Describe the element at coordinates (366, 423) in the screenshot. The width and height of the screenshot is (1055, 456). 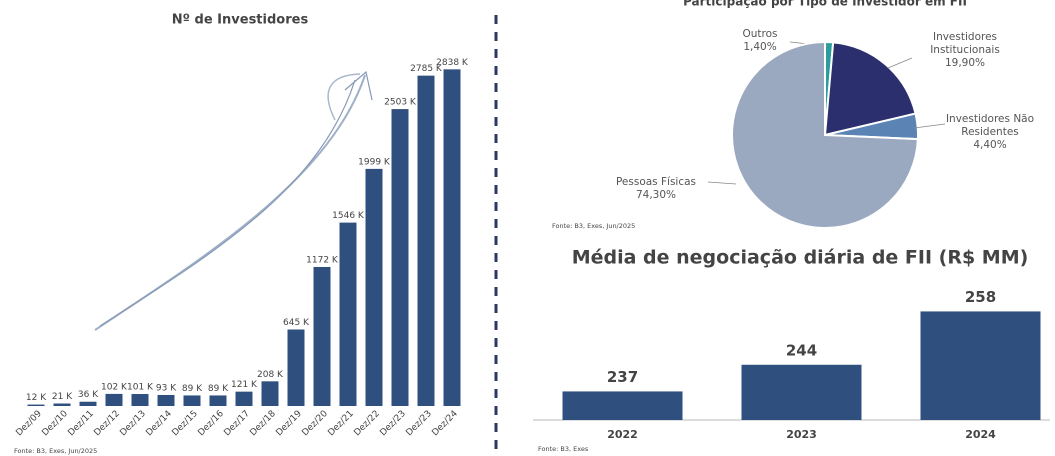
I see `x-tick-label: Dez/22` at that location.